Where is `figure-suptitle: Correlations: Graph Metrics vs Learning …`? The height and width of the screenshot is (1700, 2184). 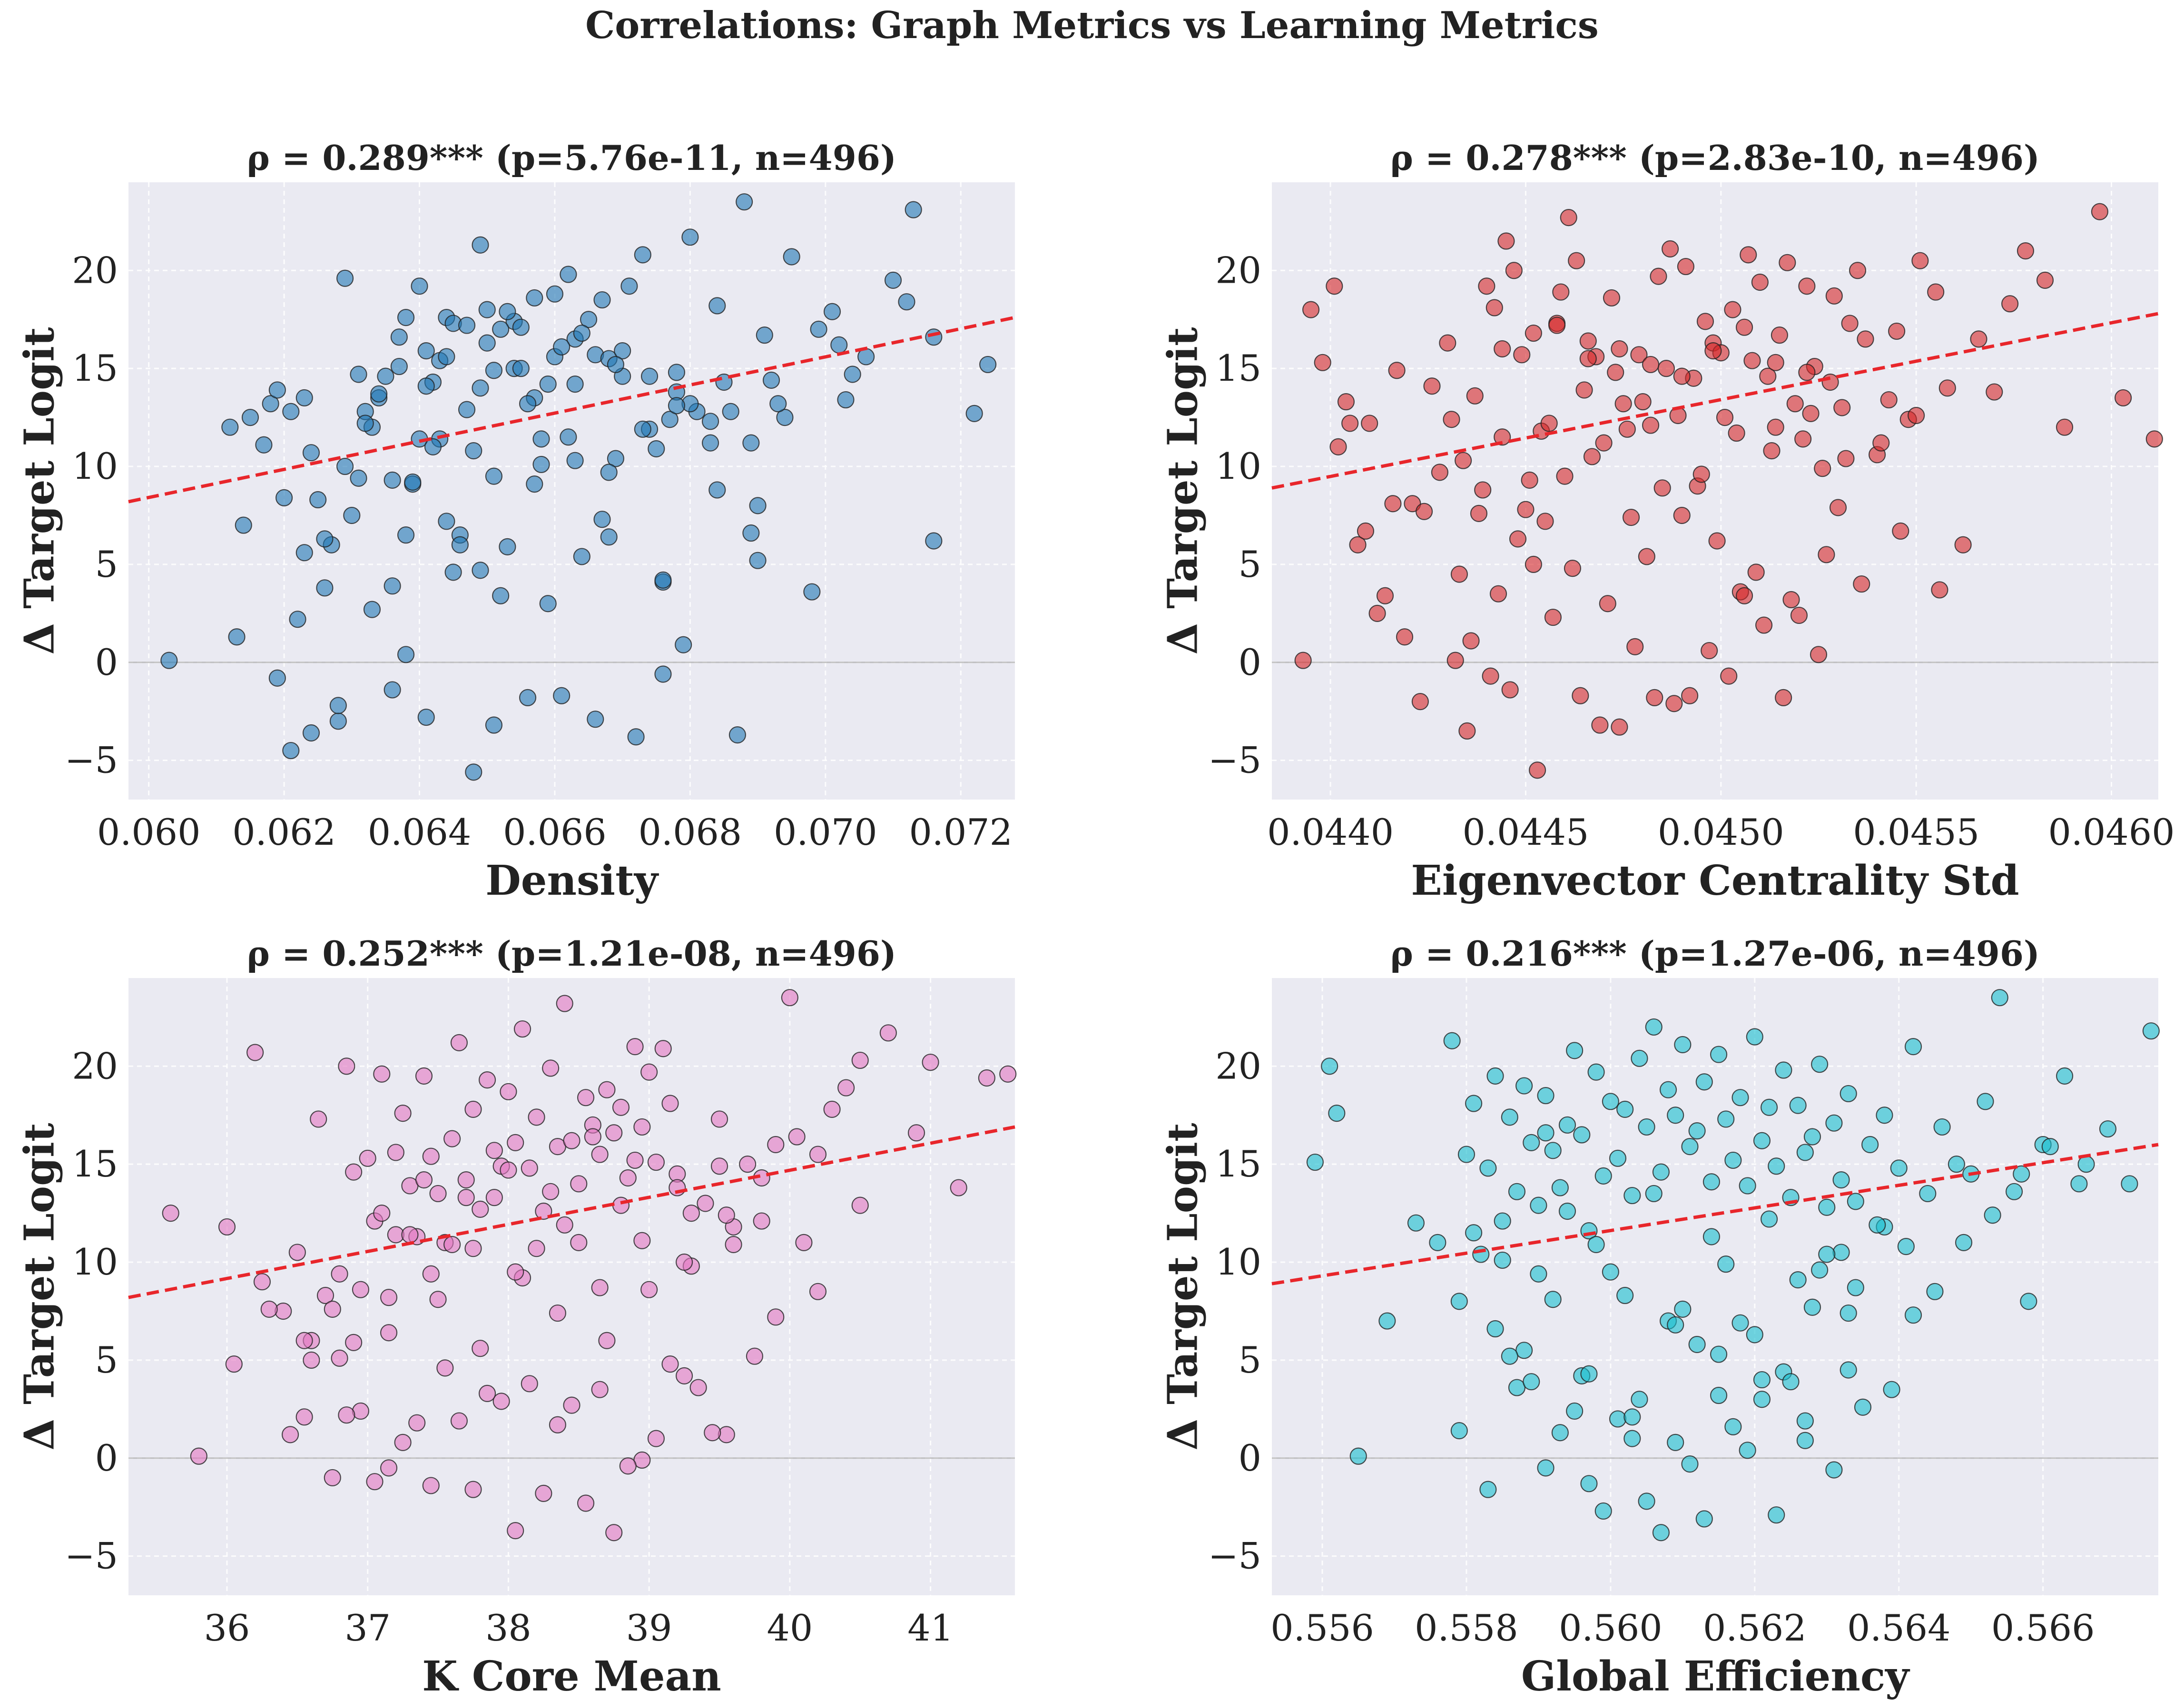 figure-suptitle: Correlations: Graph Metrics vs Learning … is located at coordinates (1092, 25).